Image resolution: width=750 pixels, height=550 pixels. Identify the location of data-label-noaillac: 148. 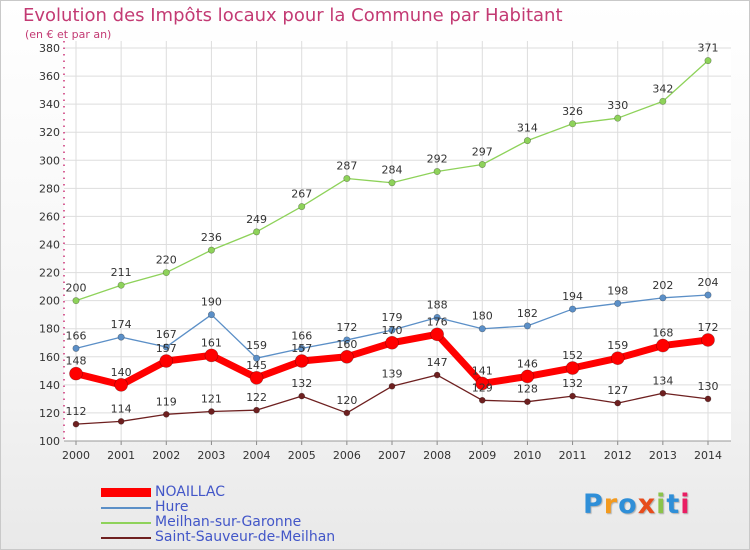
(76, 361).